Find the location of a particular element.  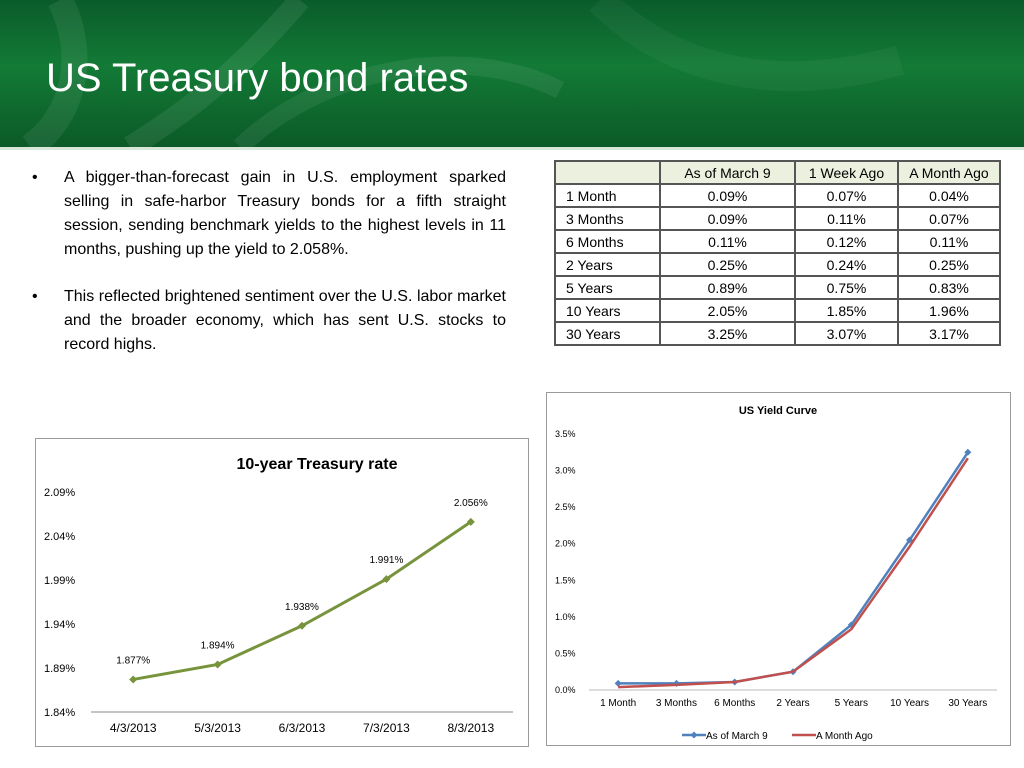

x-tick-label: 10 Years is located at coordinates (909, 703).